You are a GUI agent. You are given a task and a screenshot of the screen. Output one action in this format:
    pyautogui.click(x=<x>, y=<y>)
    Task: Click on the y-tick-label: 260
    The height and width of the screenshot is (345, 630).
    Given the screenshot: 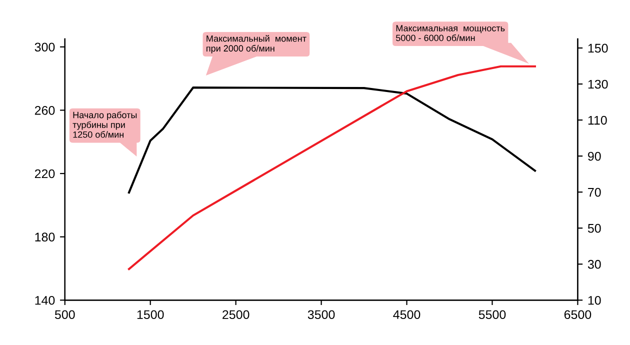 What is the action you would take?
    pyautogui.click(x=44, y=110)
    